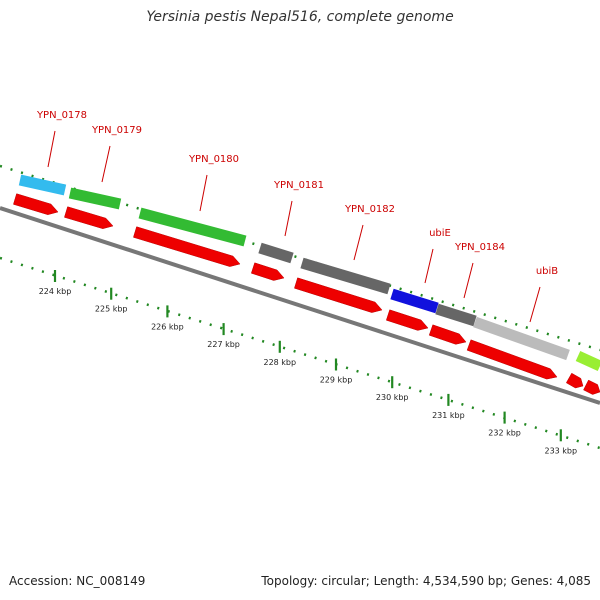 The width and height of the screenshot is (600, 600). What do you see at coordinates (336, 380) in the screenshot?
I see `kbp-label: 229 kbp` at bounding box center [336, 380].